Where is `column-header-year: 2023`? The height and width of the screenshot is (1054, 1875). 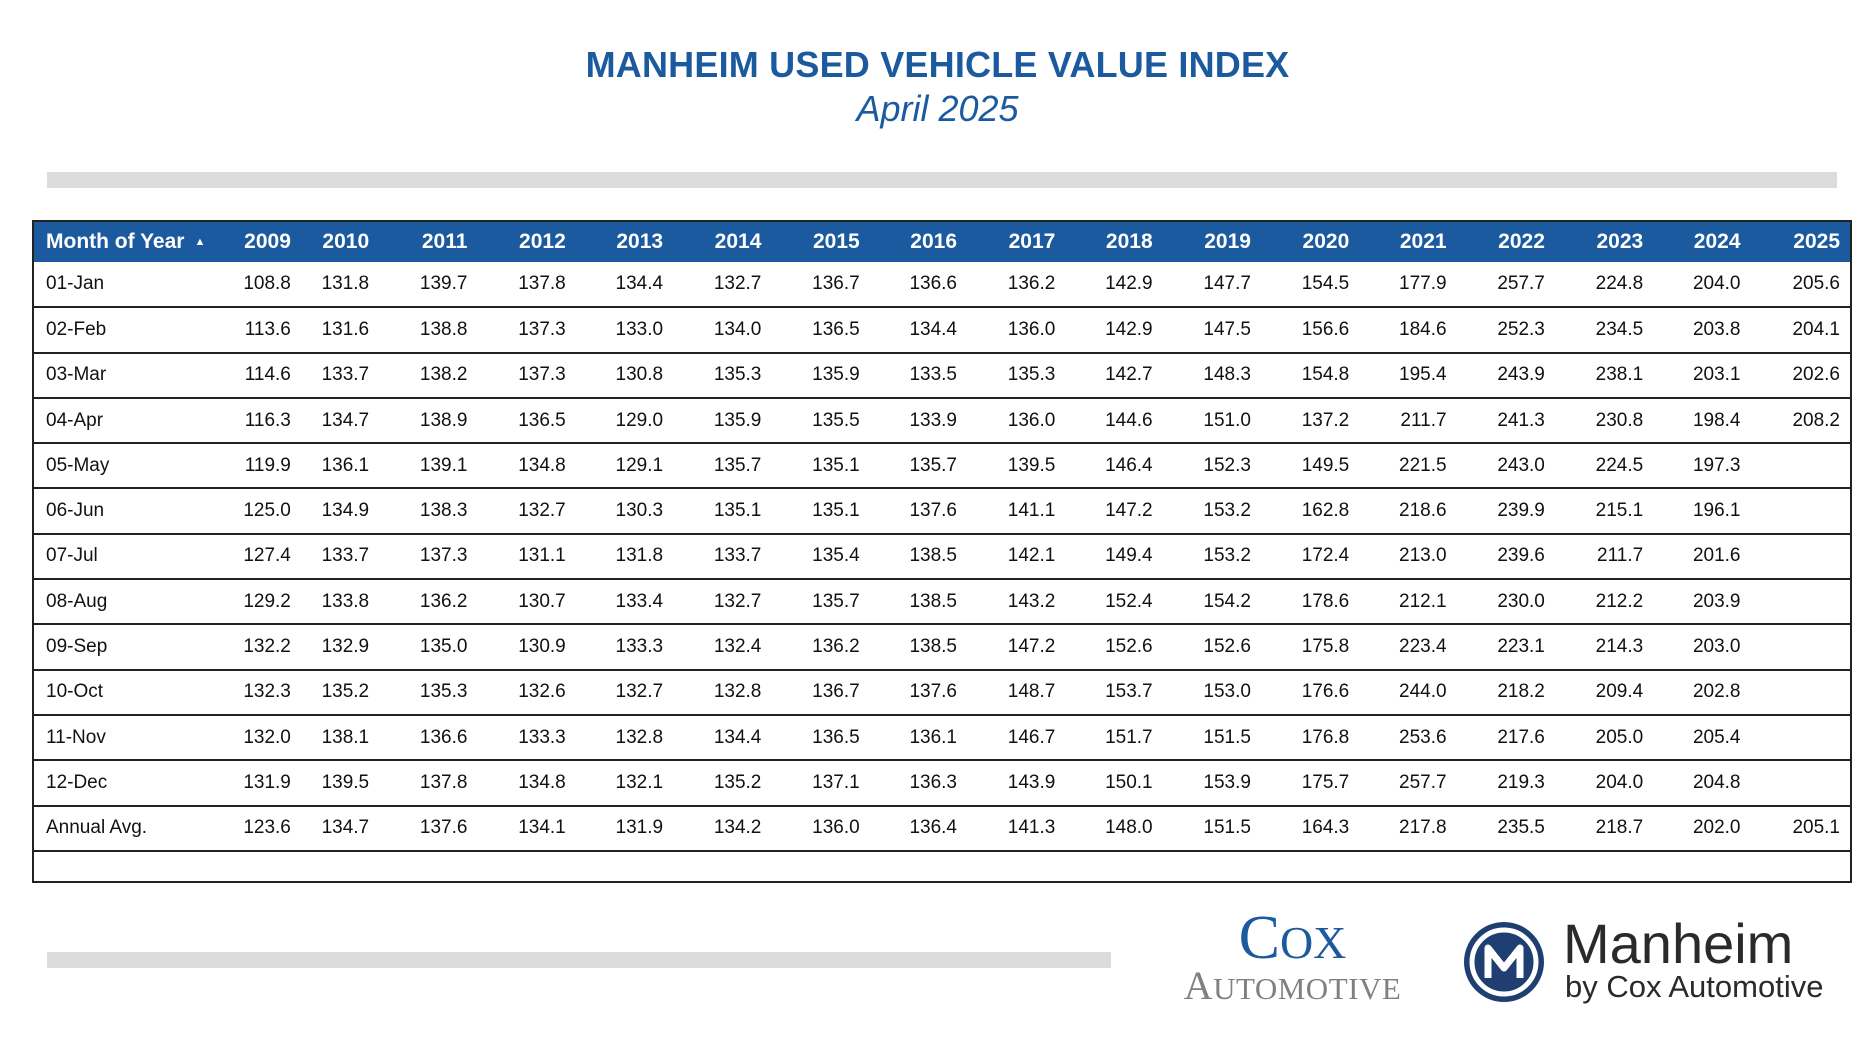
column-header-year: 2023 is located at coordinates (1620, 241).